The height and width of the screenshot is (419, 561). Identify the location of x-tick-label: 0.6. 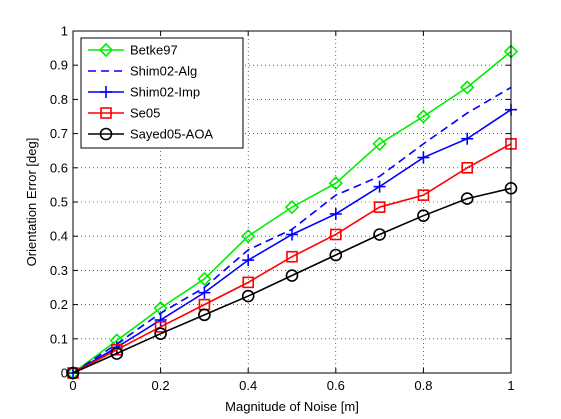
(336, 385).